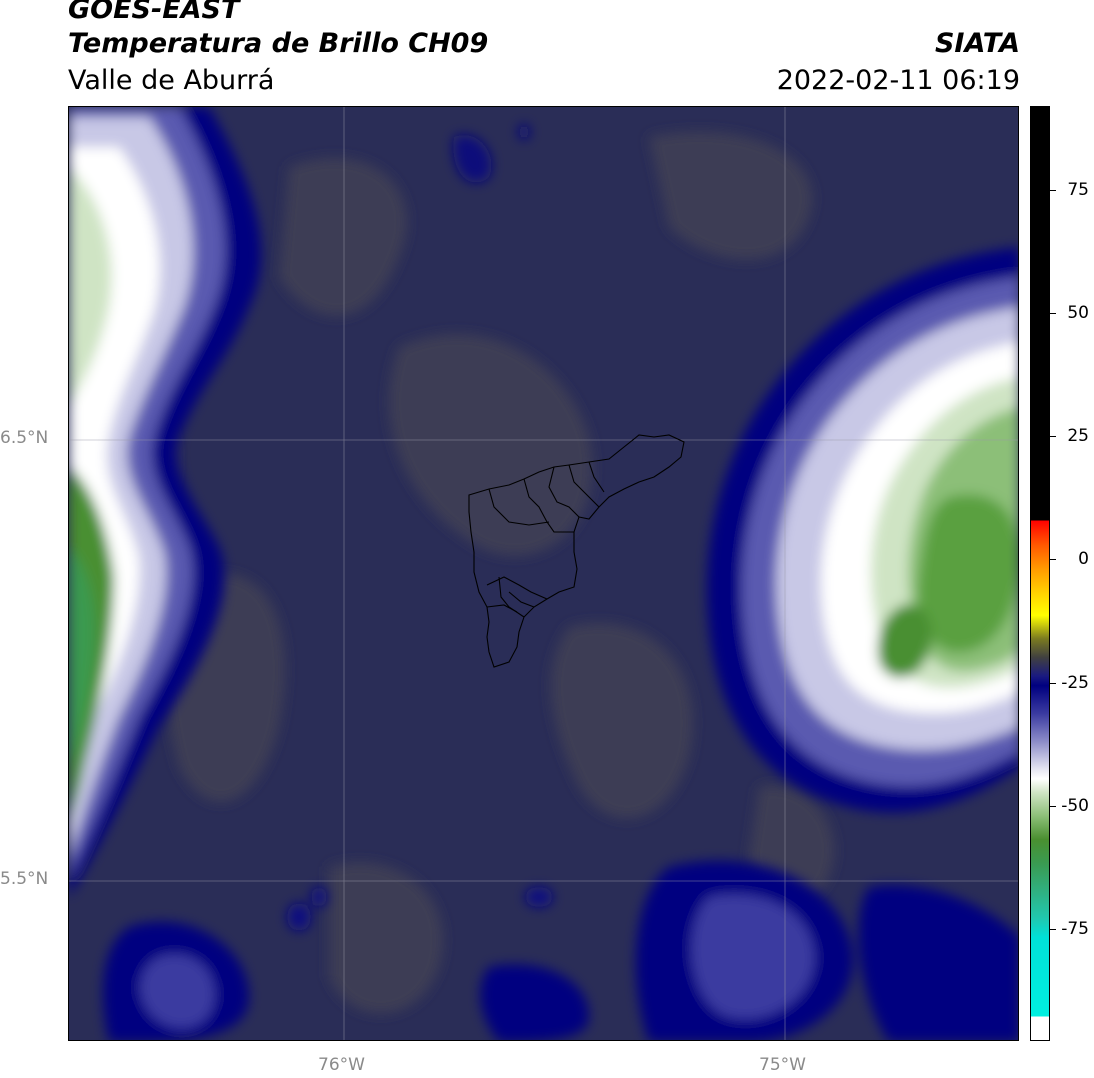 The height and width of the screenshot is (1078, 1094). Describe the element at coordinates (278, 43) in the screenshot. I see `channel-title: Temperatura de Brillo CH09` at that location.